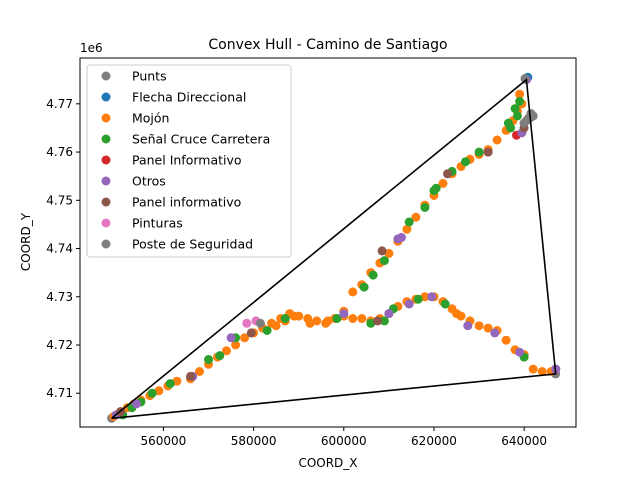 Image resolution: width=640 pixels, height=480 pixels. Describe the element at coordinates (327, 45) in the screenshot. I see `chart-title: Convex Hull - Camino de Santiago` at that location.